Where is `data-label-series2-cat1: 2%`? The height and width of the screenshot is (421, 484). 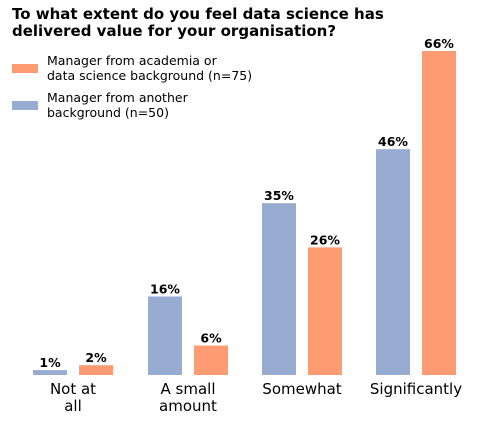
data-label-series2-cat1: 2% is located at coordinates (96, 357).